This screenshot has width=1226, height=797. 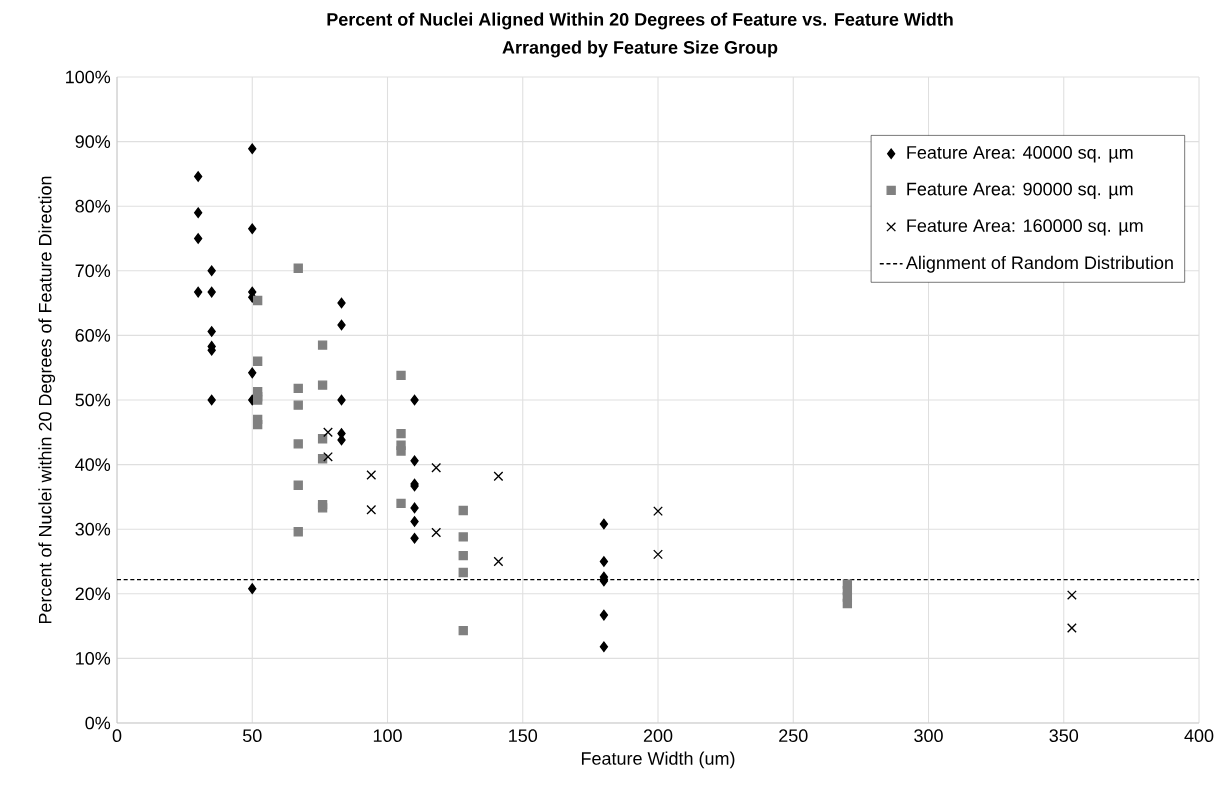 What do you see at coordinates (117, 735) in the screenshot?
I see `x-tick-label: 0` at bounding box center [117, 735].